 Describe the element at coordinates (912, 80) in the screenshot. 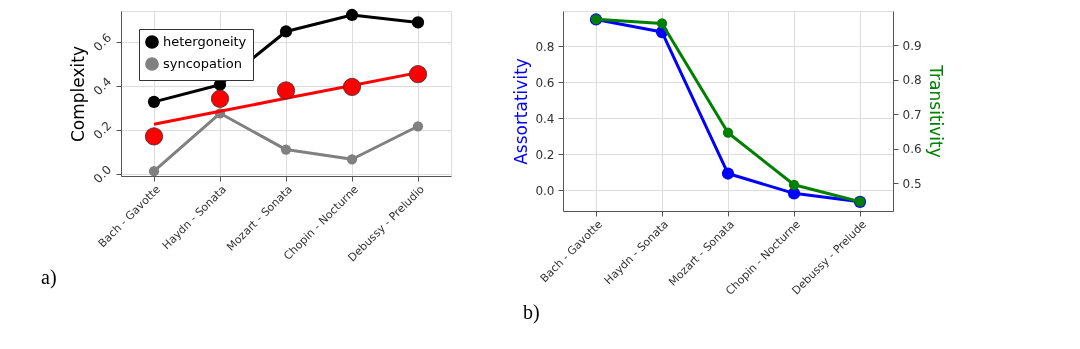

I see `y2-tick-label: 0.8` at that location.